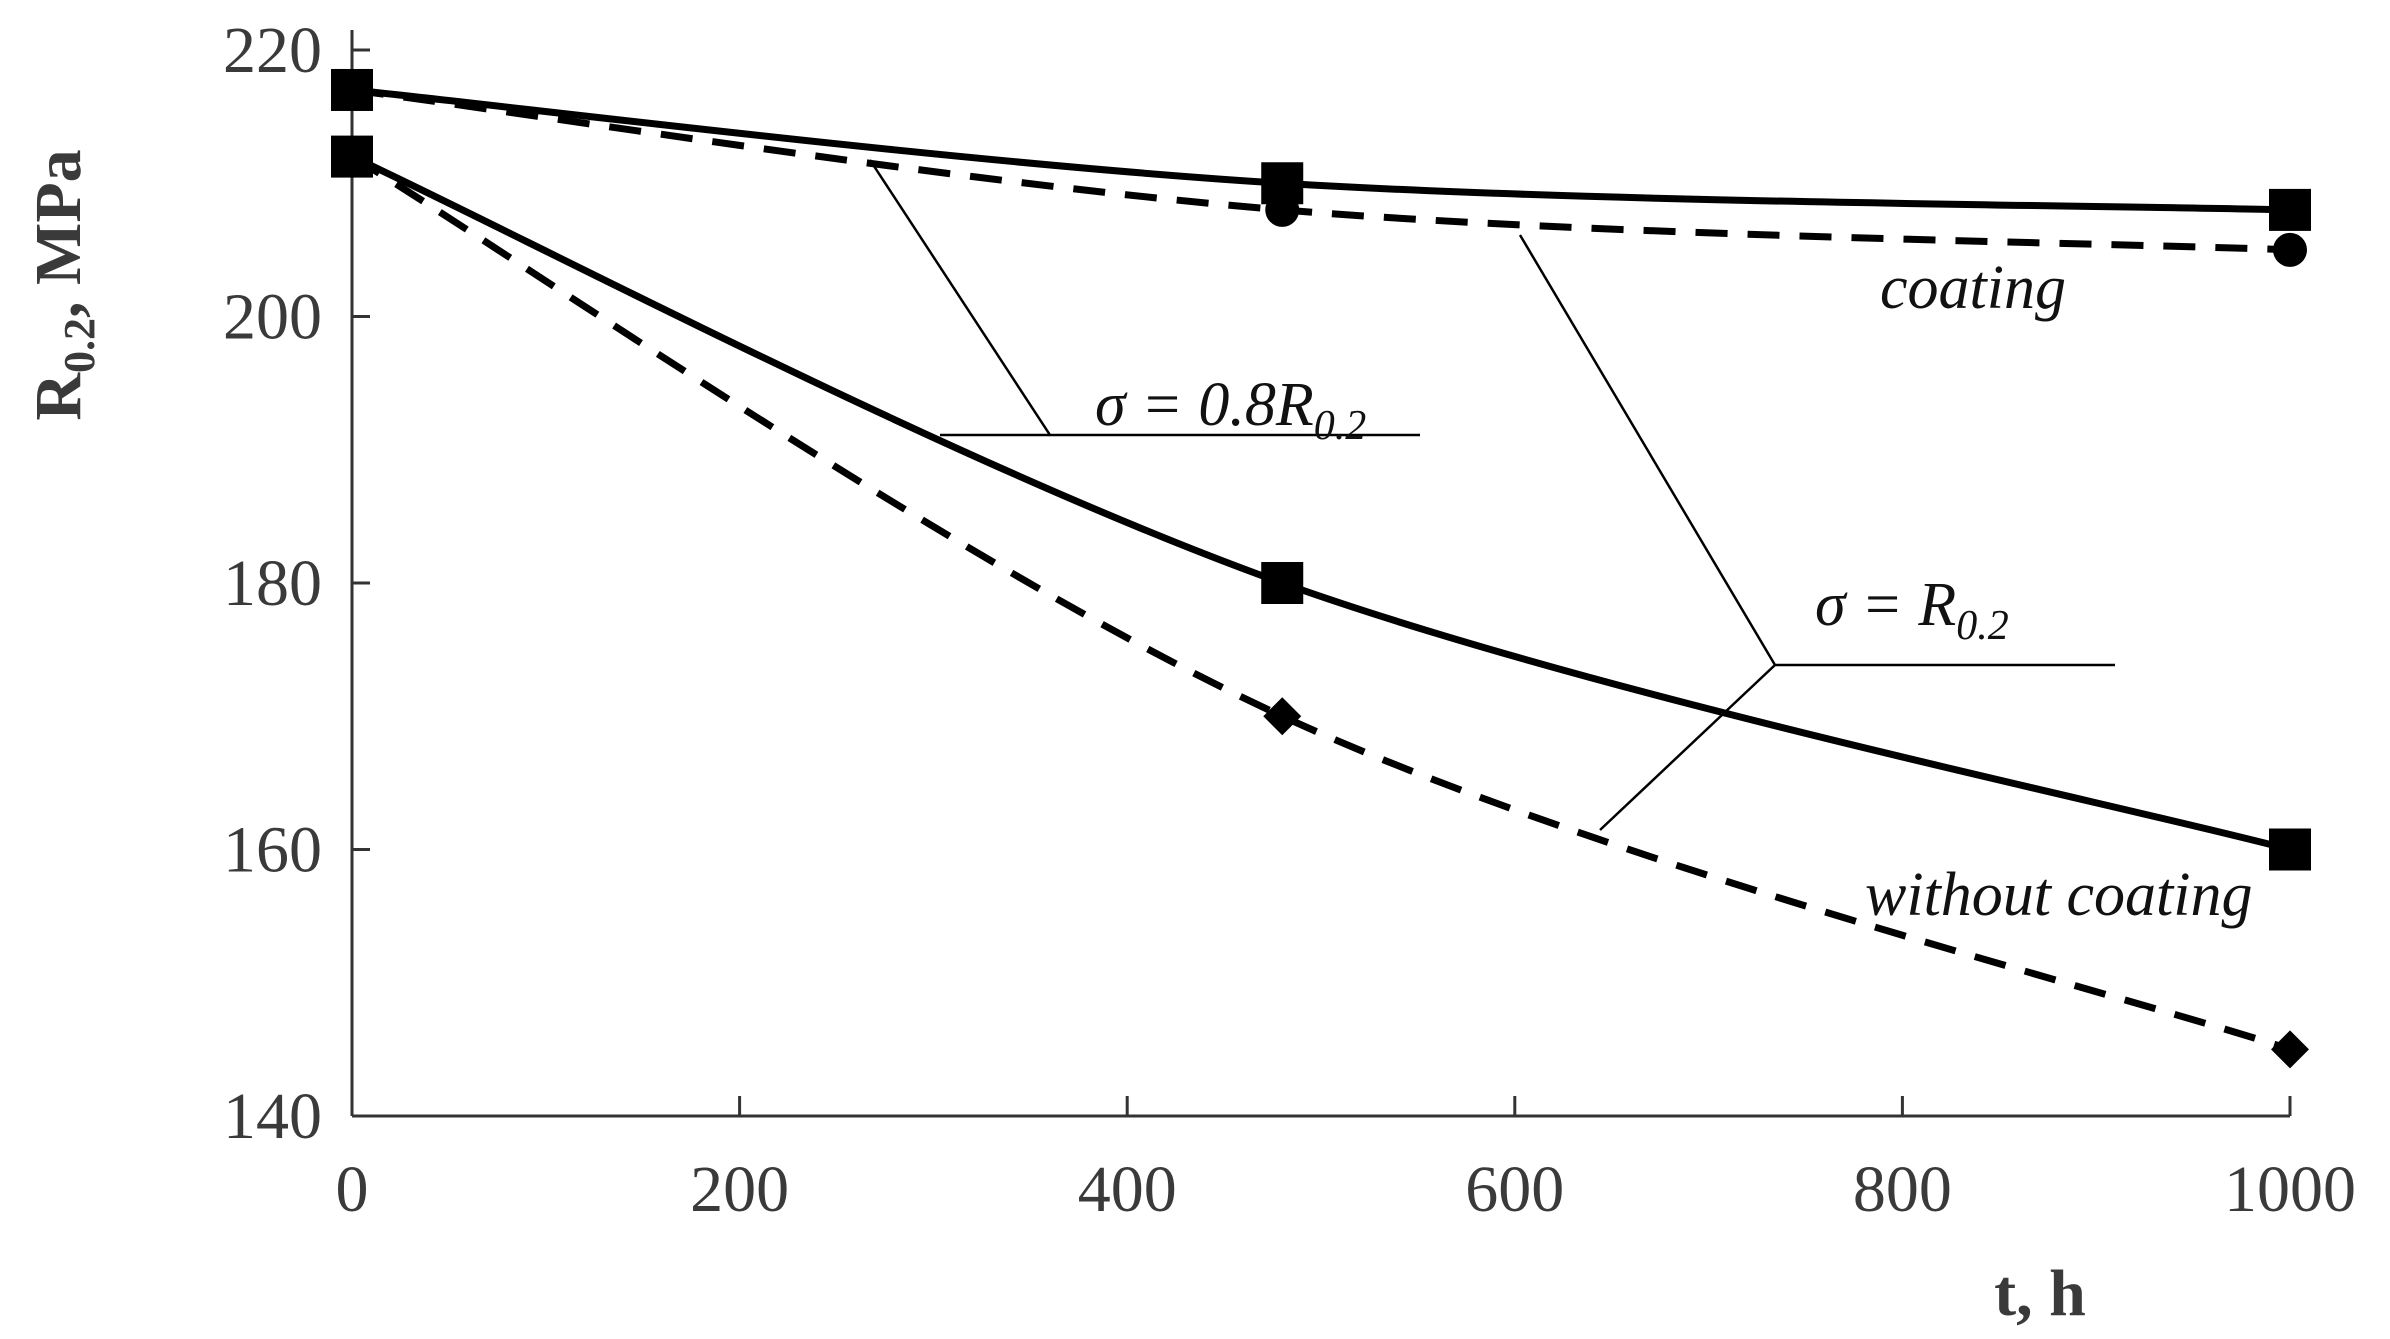  What do you see at coordinates (1340, 426) in the screenshot?
I see `annotation-sigma-0-8-sub: 0.2` at bounding box center [1340, 426].